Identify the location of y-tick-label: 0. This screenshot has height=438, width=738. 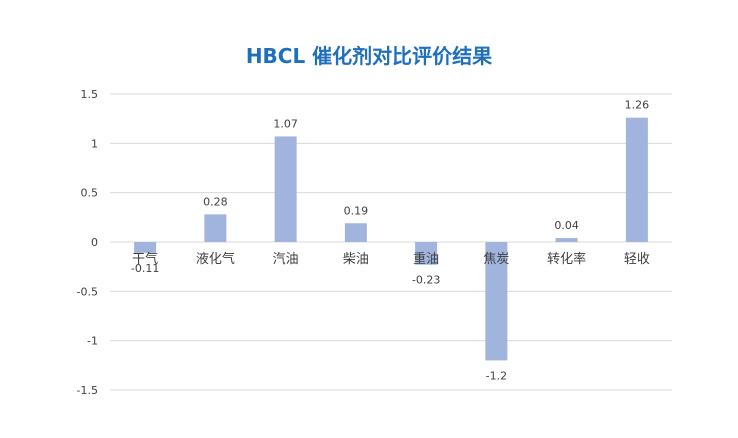
(94, 242).